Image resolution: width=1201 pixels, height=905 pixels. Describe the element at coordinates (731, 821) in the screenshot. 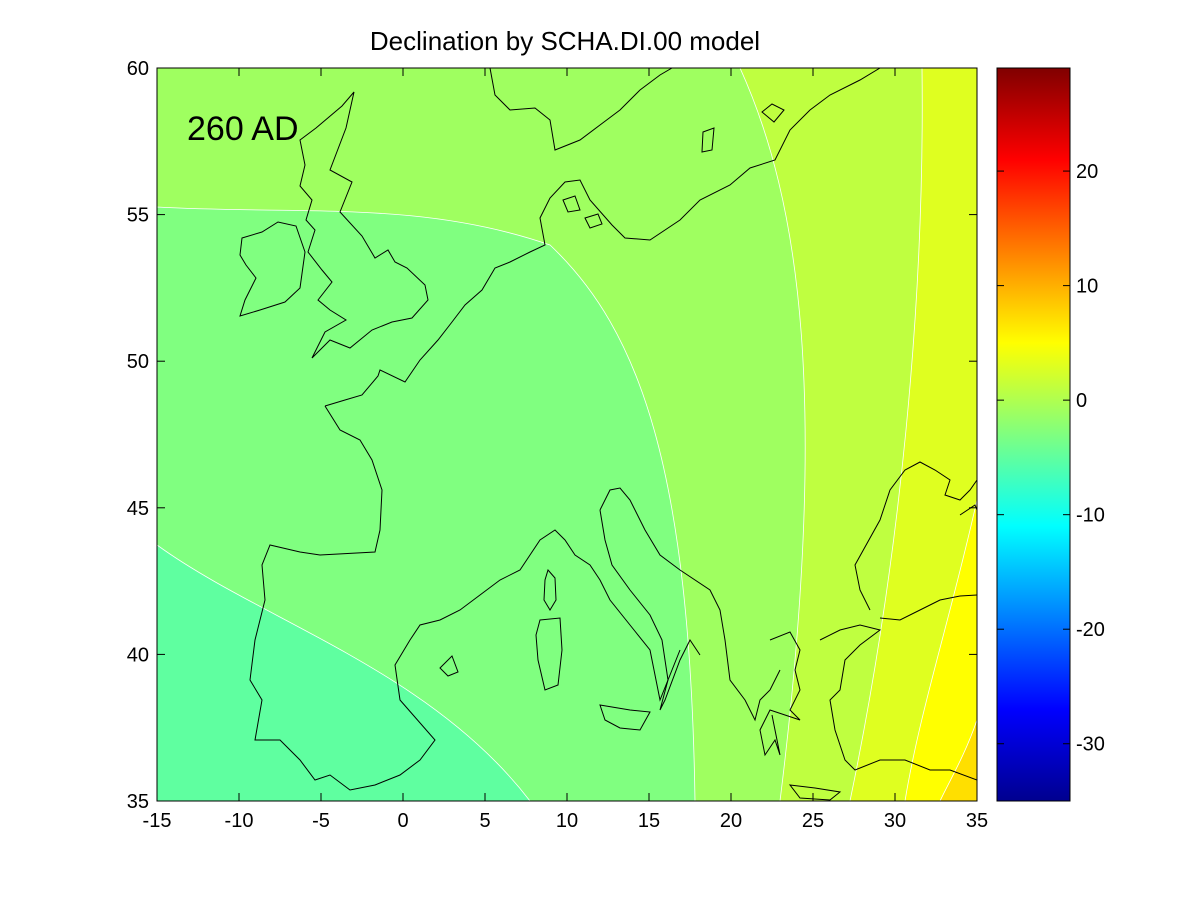

I see `x-tick-label: 20` at that location.